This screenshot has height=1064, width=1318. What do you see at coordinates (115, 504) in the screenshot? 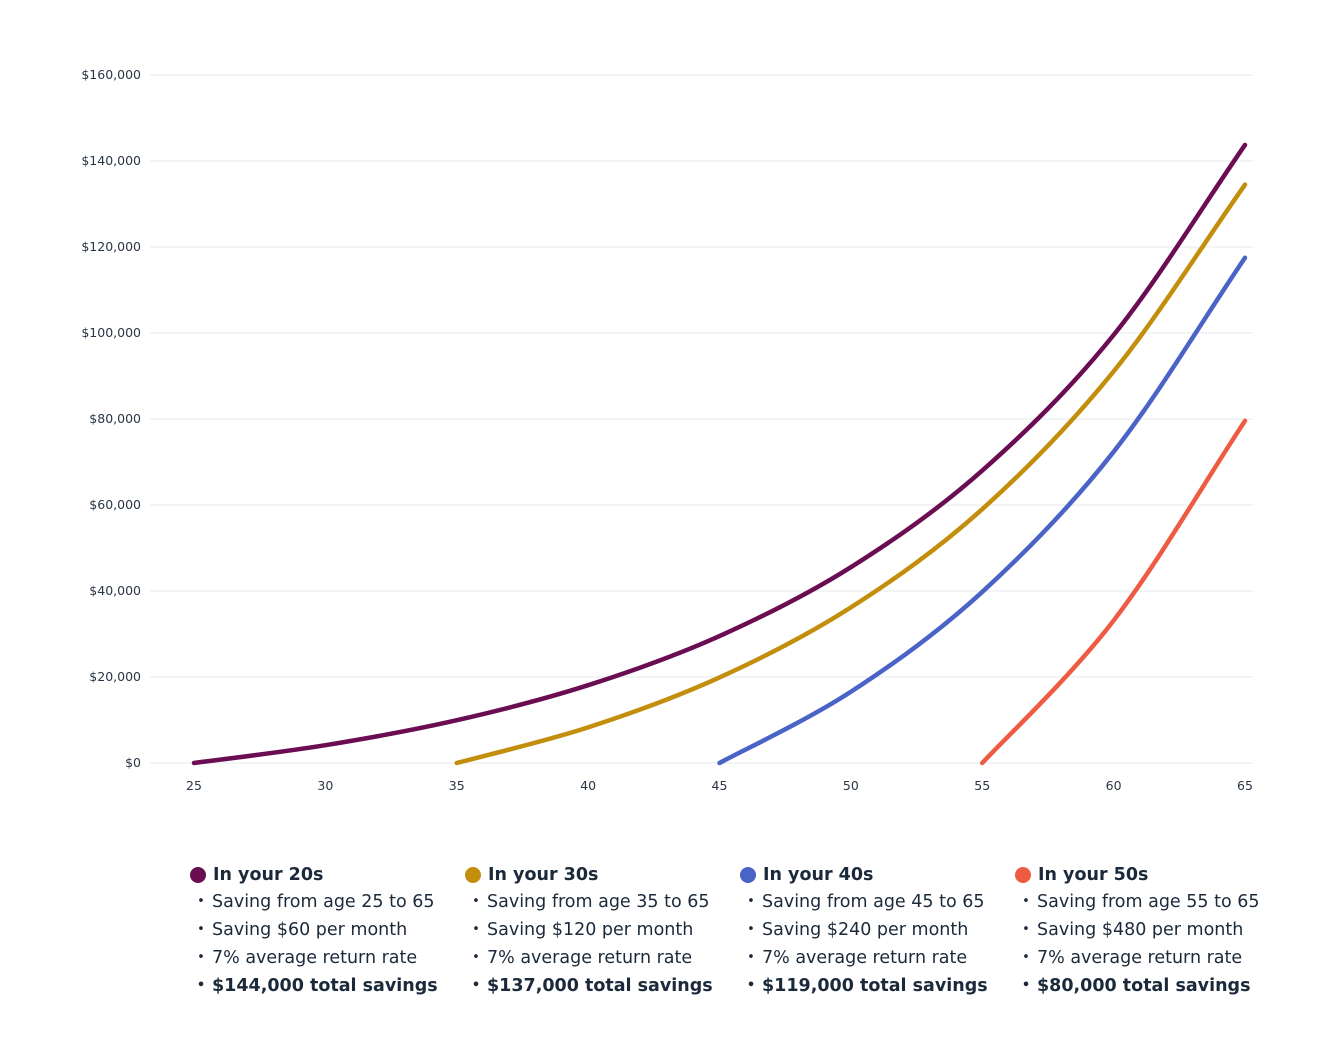
I see `y-tick-label: $60,000` at bounding box center [115, 504].